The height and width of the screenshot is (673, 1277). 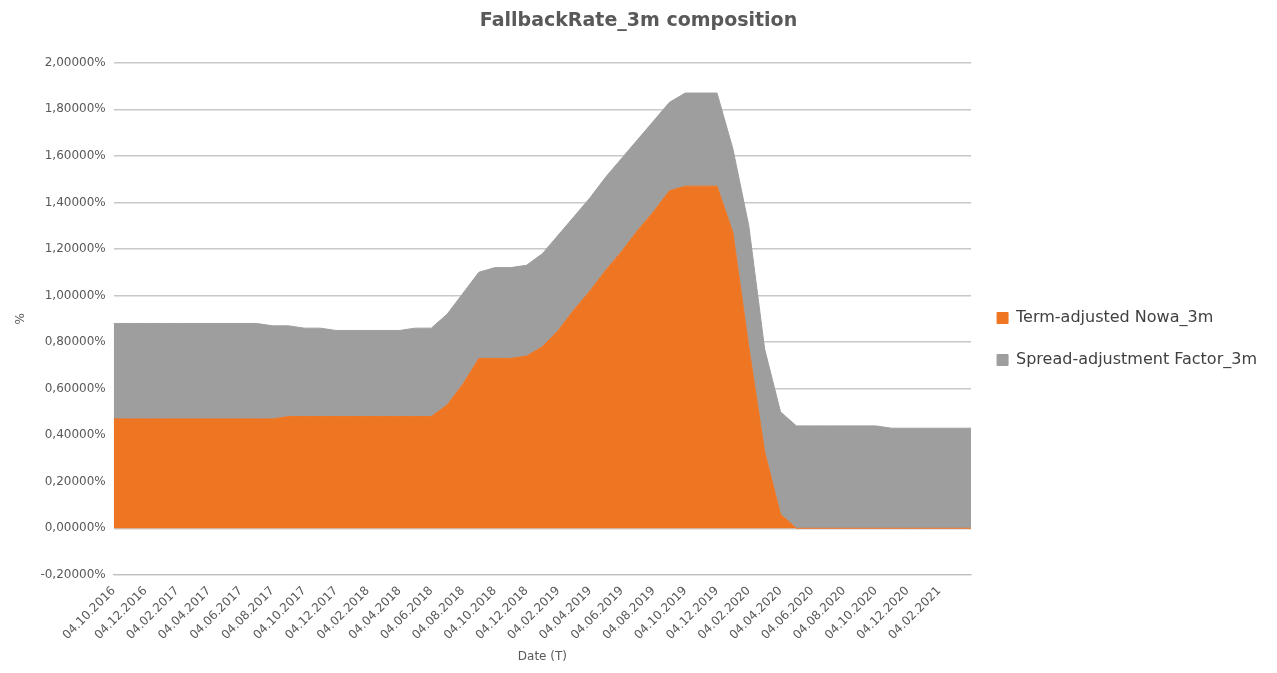 What do you see at coordinates (75, 341) in the screenshot?
I see `y-tick-label: 0,80000%` at bounding box center [75, 341].